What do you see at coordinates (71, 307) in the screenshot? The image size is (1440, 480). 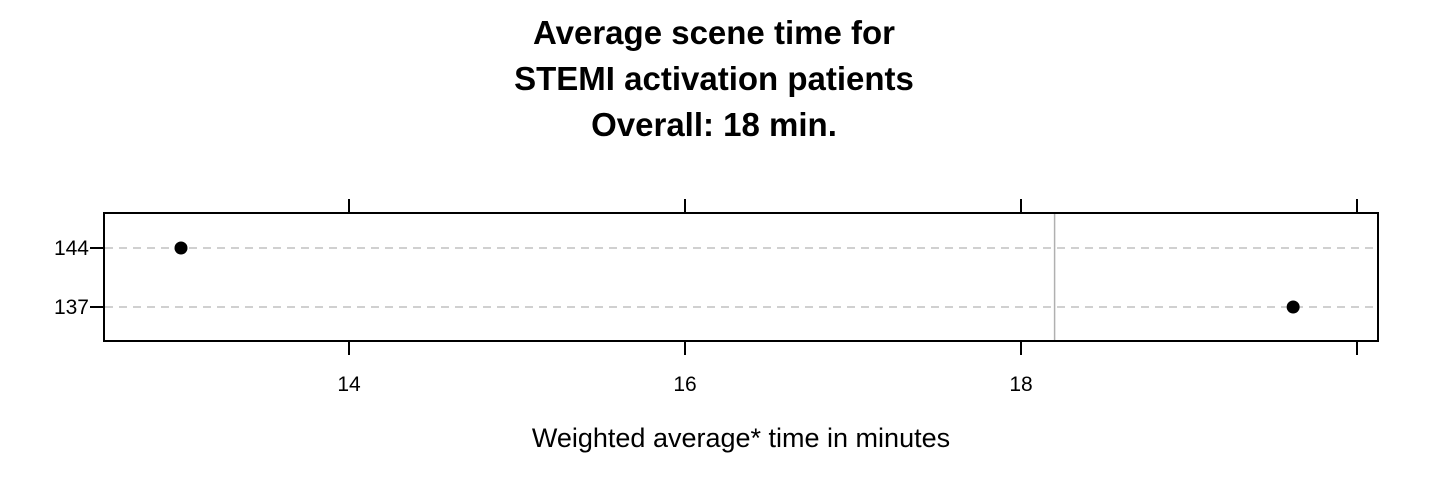 I see `y-tick-label: 137` at bounding box center [71, 307].